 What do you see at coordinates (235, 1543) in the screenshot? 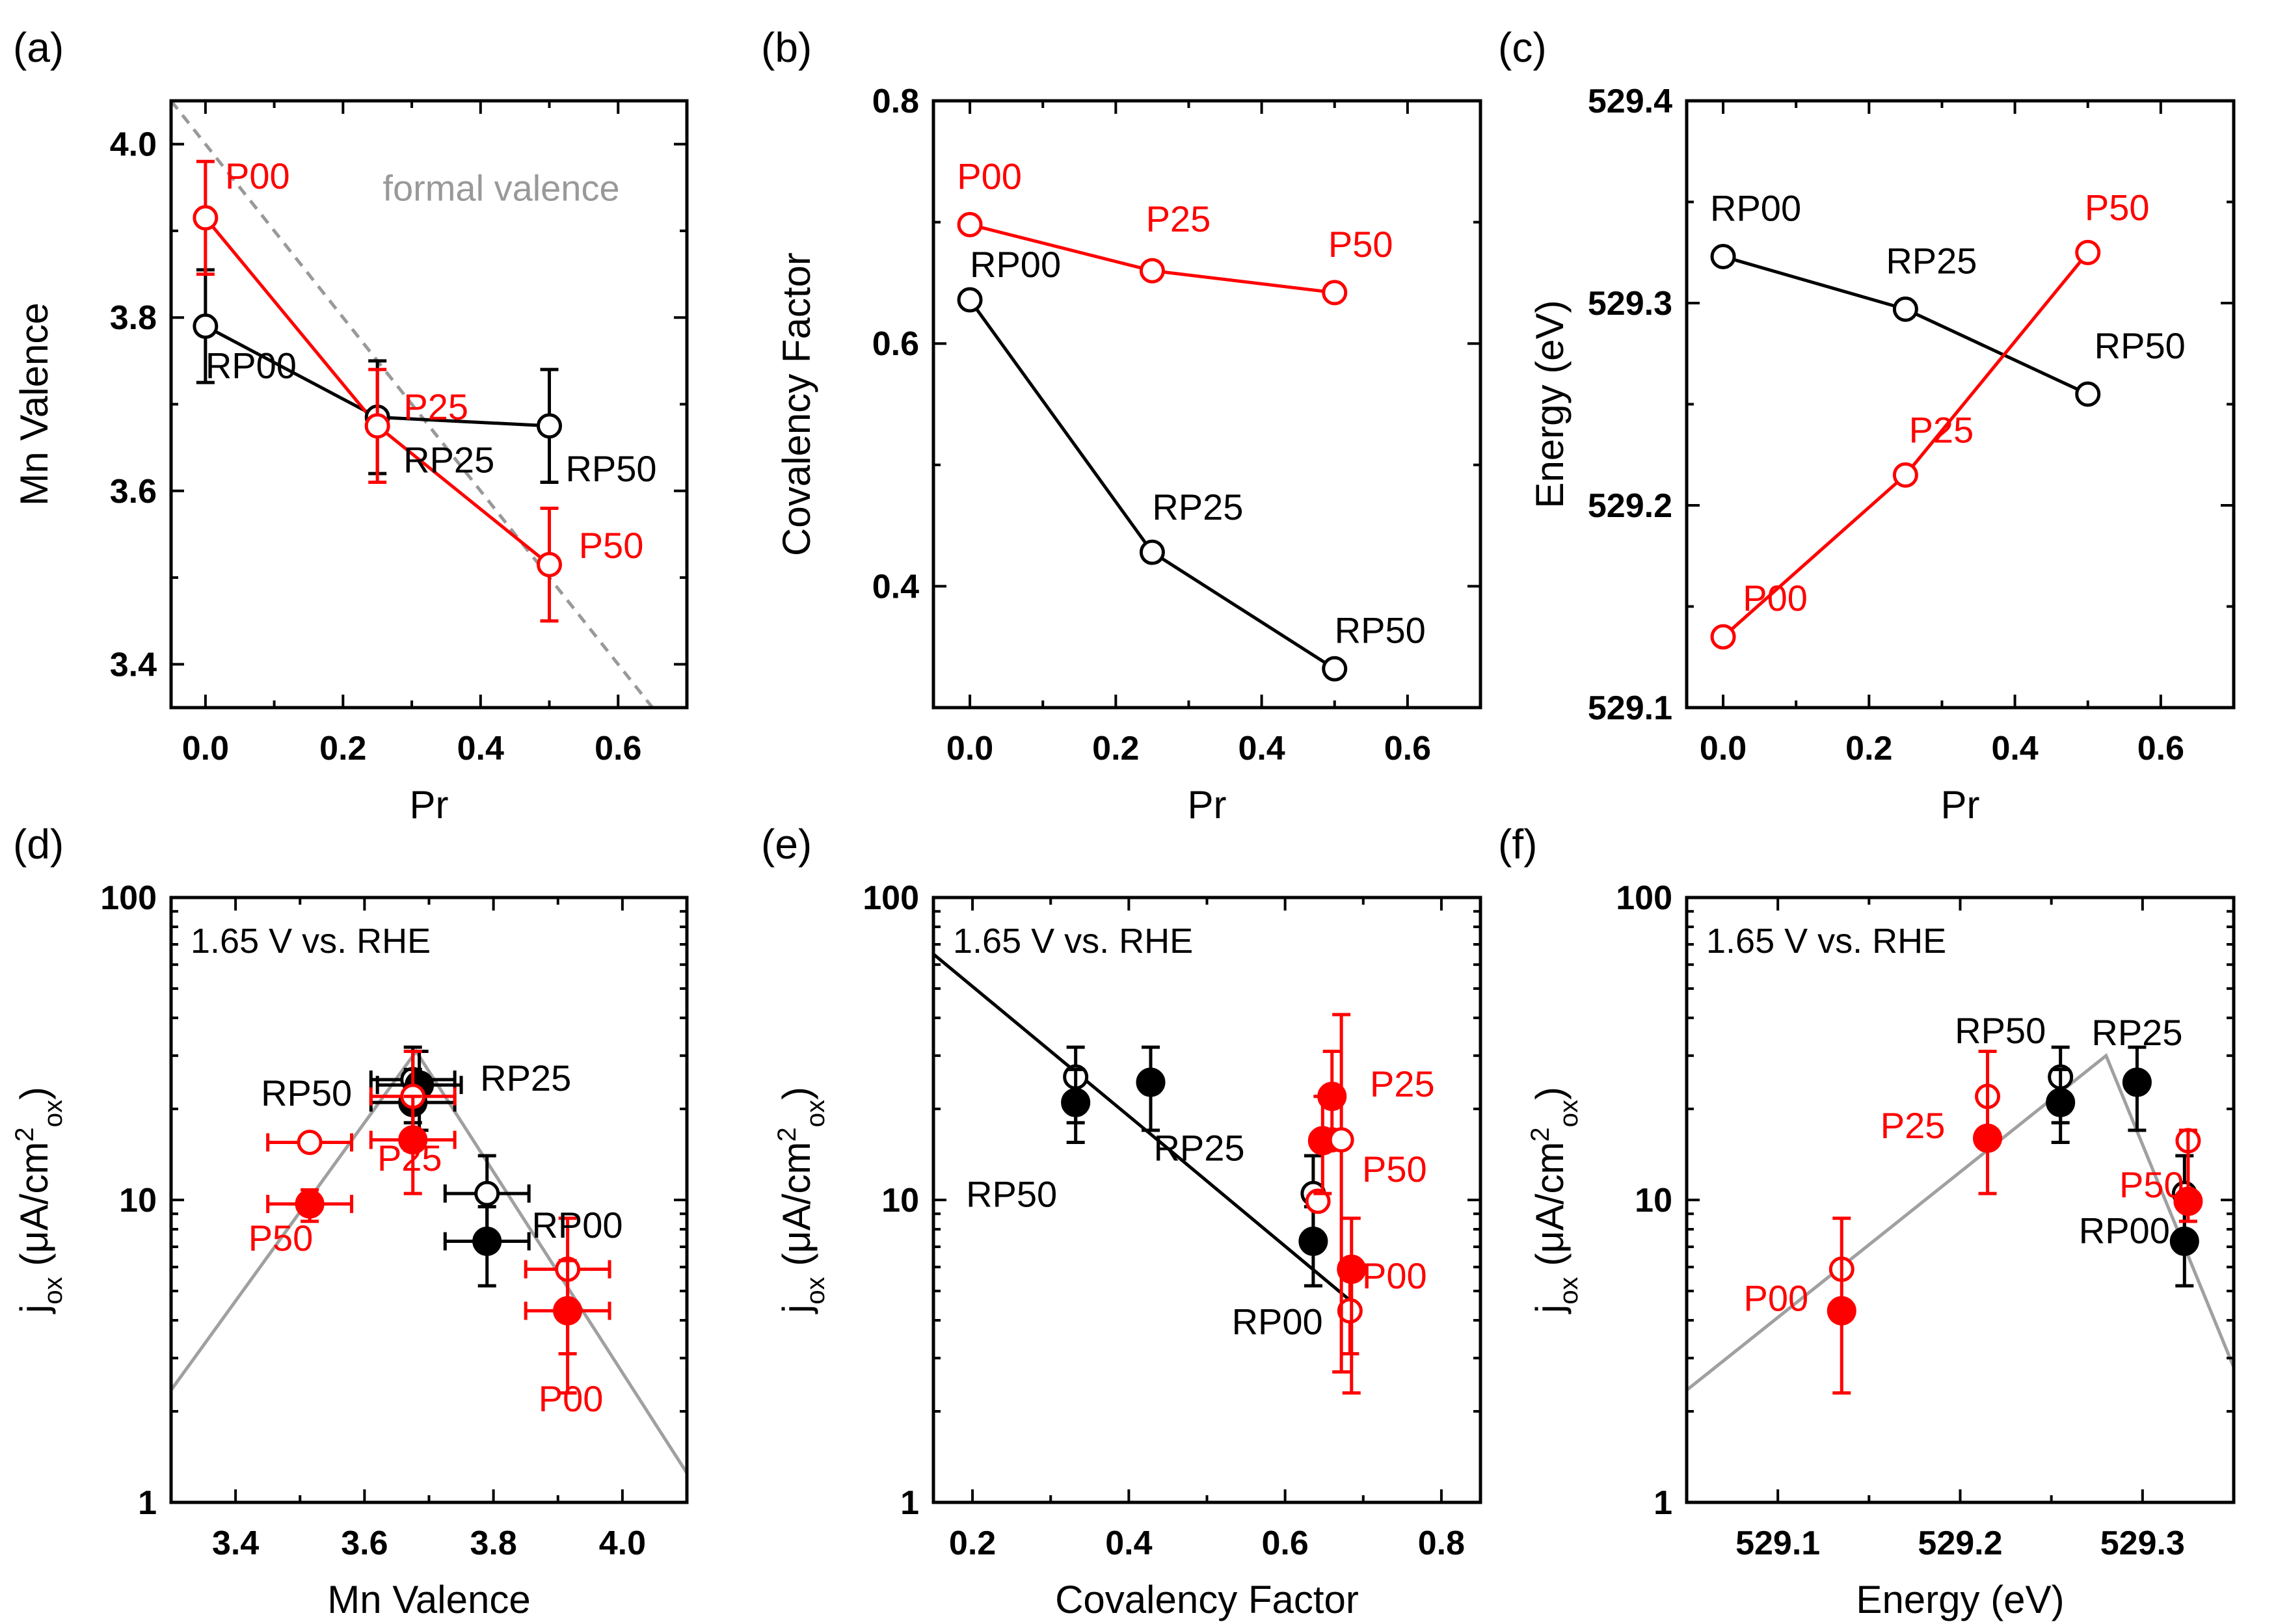
I see `x-tick-label: 3.4` at bounding box center [235, 1543].